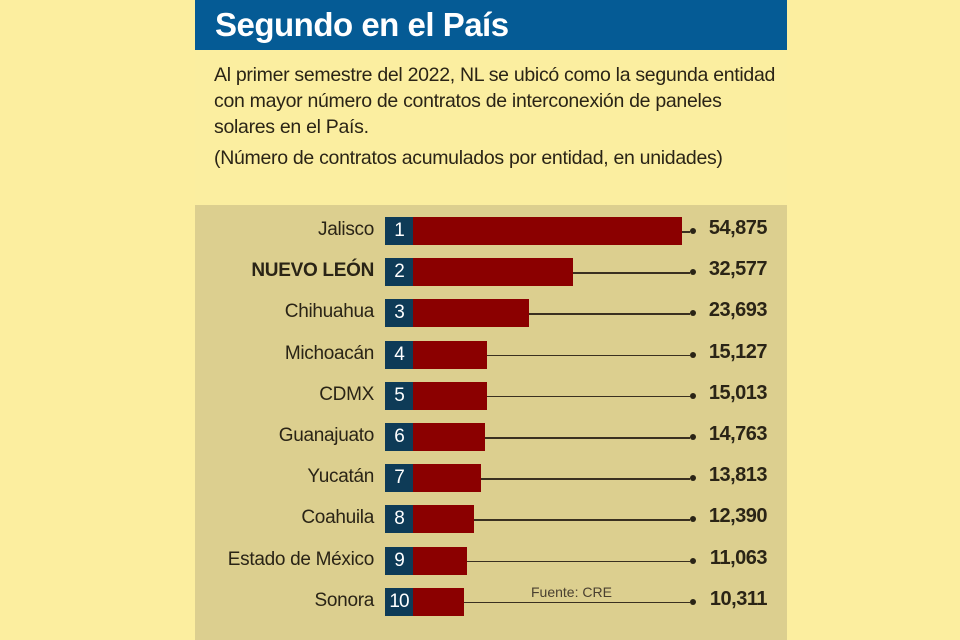  I want to click on bar-row: Yucatán 7 13,813, so click(491, 478).